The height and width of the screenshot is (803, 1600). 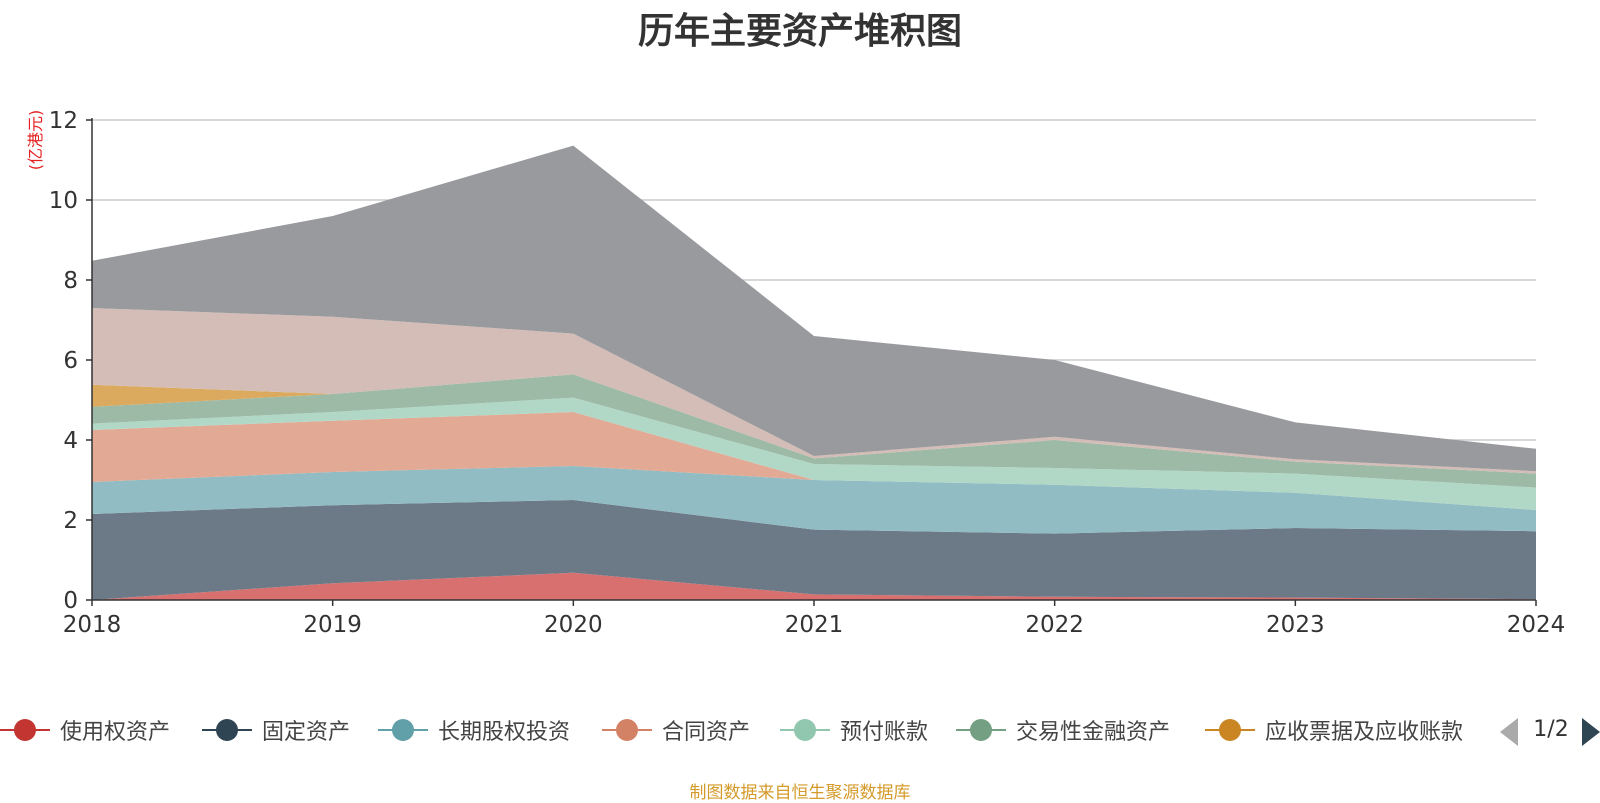 I want to click on legend-item: 交易性金融资产, so click(x=1063, y=730).